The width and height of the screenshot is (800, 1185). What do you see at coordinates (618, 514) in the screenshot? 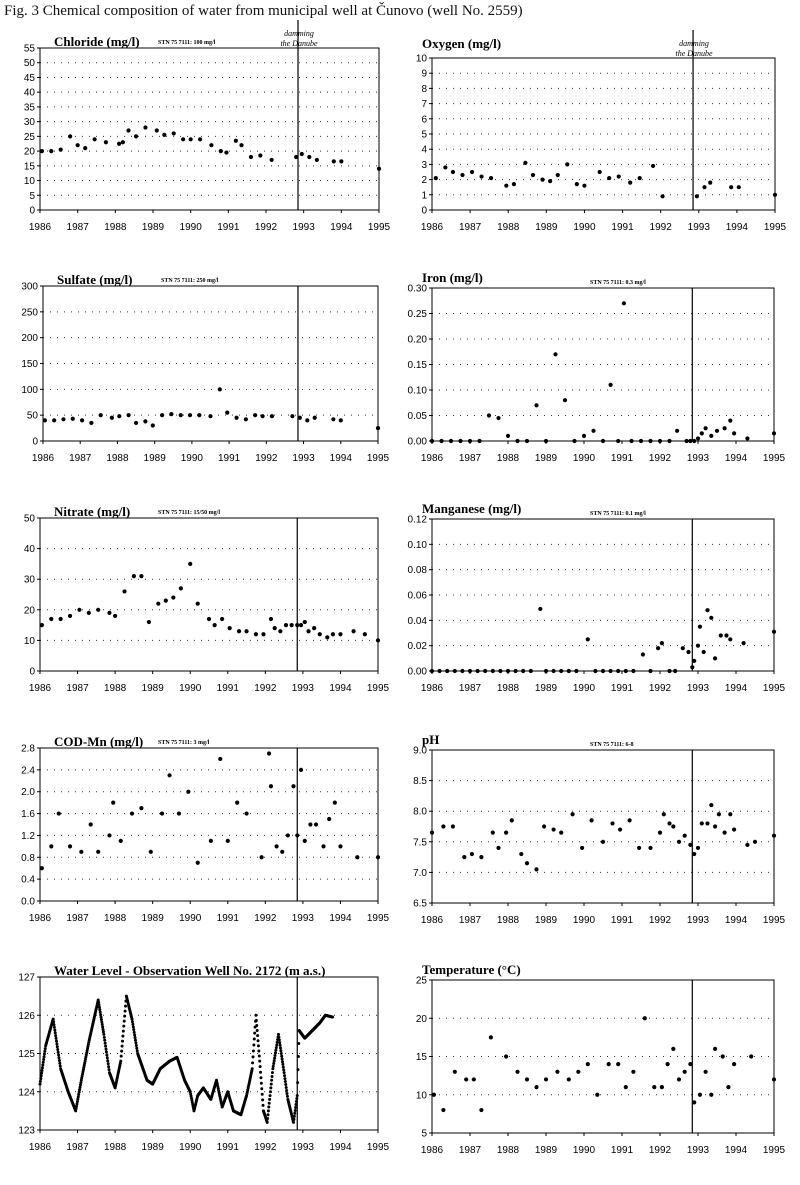
I see `standard-limit: STN 75 7111: 0.1 mg/l` at bounding box center [618, 514].